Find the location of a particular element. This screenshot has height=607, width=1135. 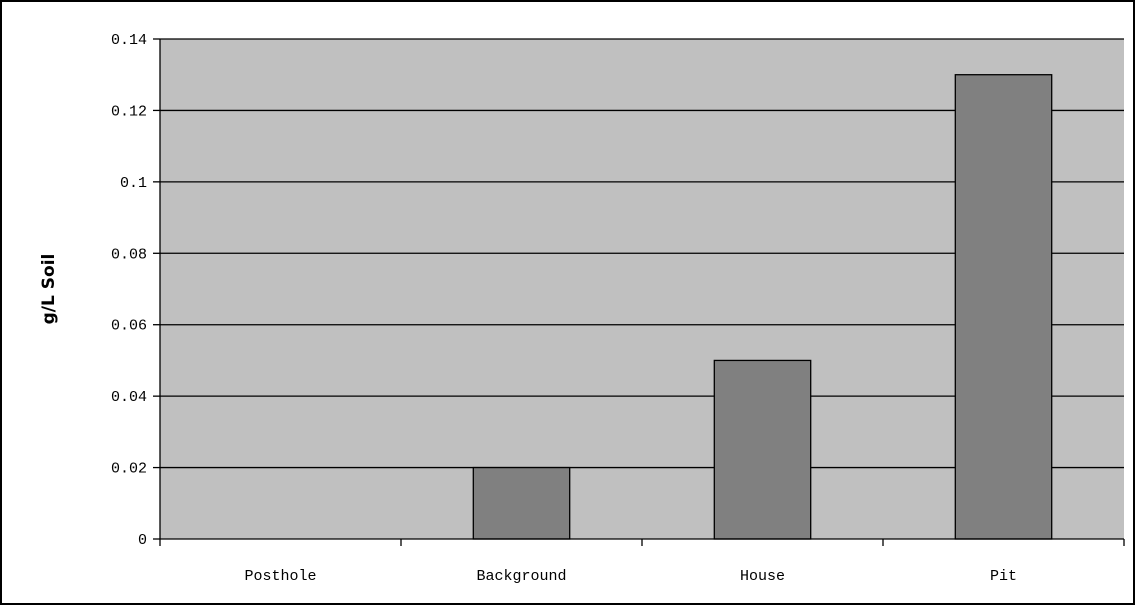

x-tick-label: Posthole is located at coordinates (280, 576).